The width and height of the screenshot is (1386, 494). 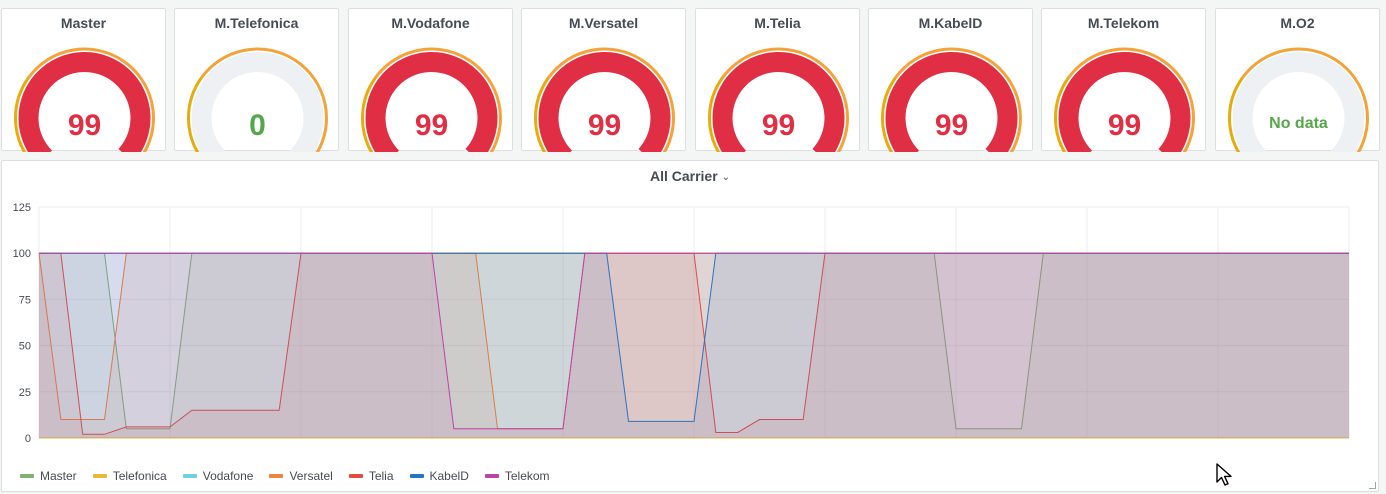 I want to click on gauge-panel: M.Telekom 99, so click(x=1123, y=80).